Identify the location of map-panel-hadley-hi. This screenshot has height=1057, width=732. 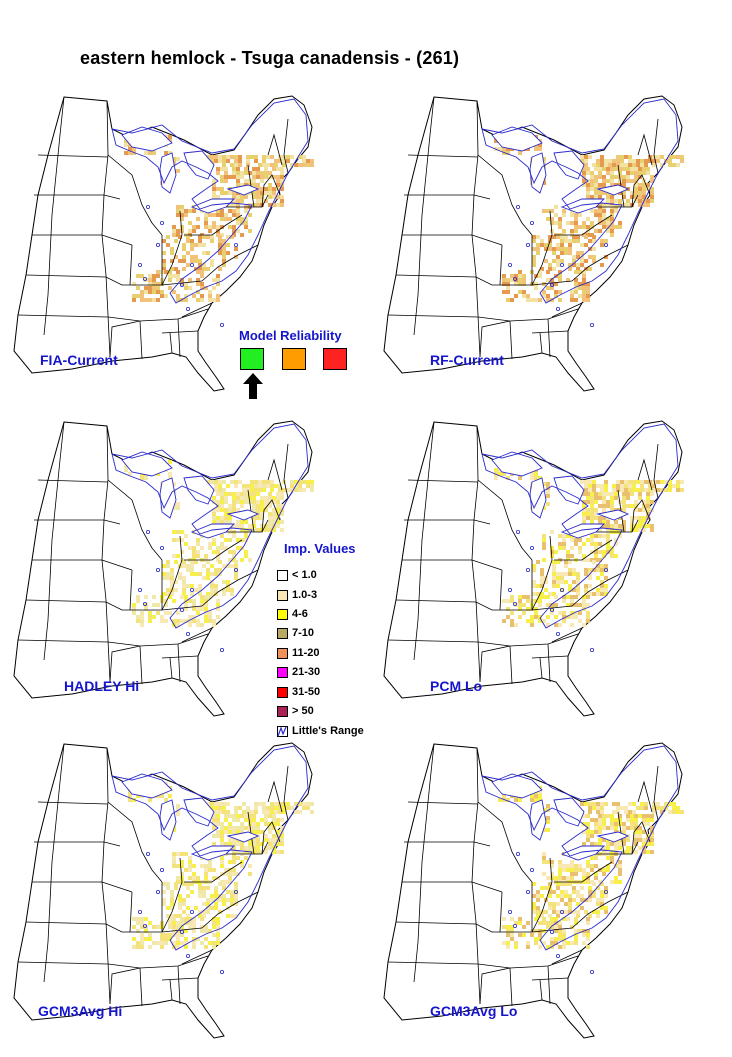
(182, 570).